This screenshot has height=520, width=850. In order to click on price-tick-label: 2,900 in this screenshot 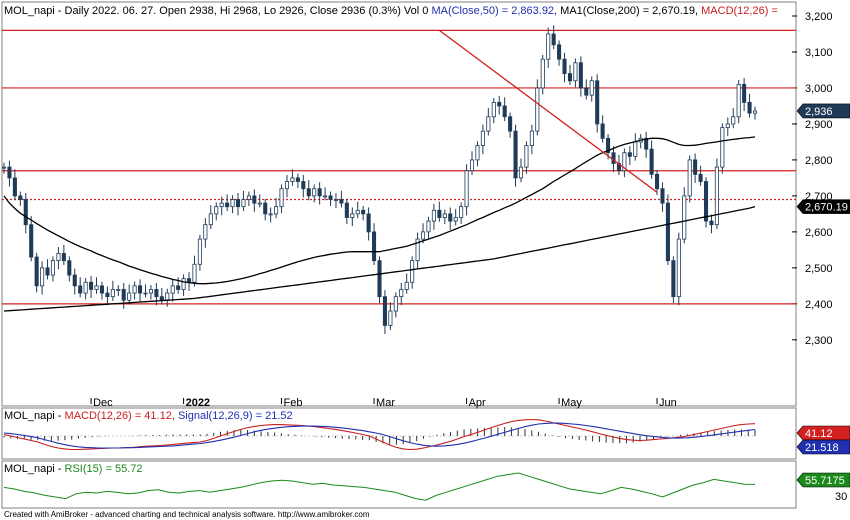, I will do `click(819, 125)`.